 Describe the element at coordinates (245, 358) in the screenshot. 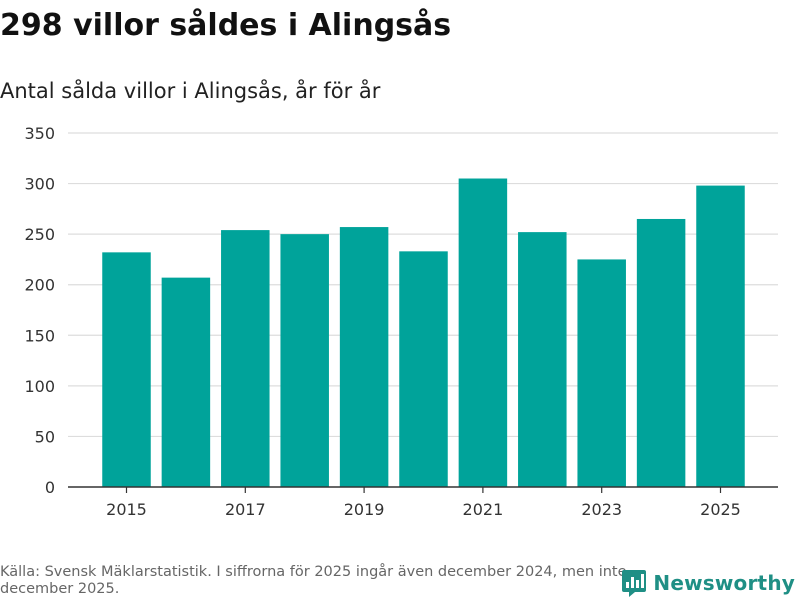

I see `bar-2017` at that location.